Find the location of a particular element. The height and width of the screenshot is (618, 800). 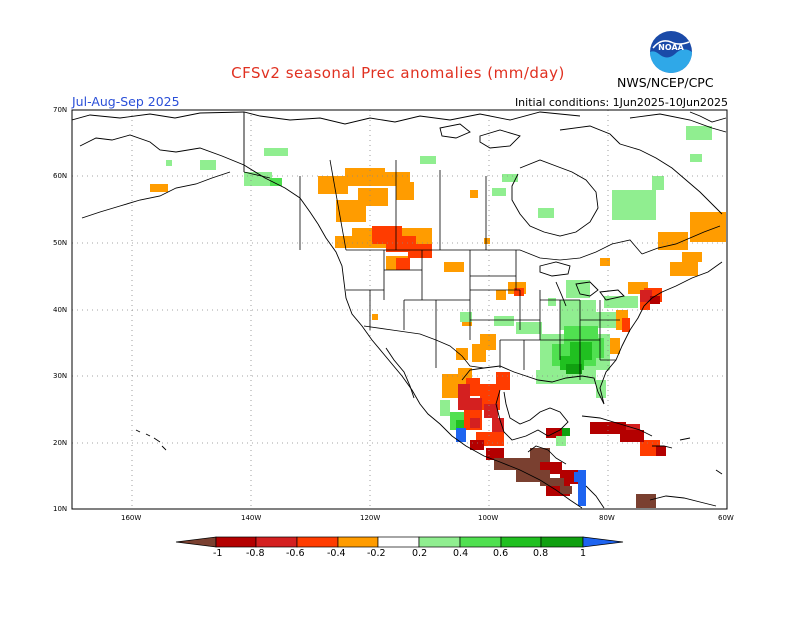

forecast-period: Jul-Aug-Sep 2025 is located at coordinates (126, 101).